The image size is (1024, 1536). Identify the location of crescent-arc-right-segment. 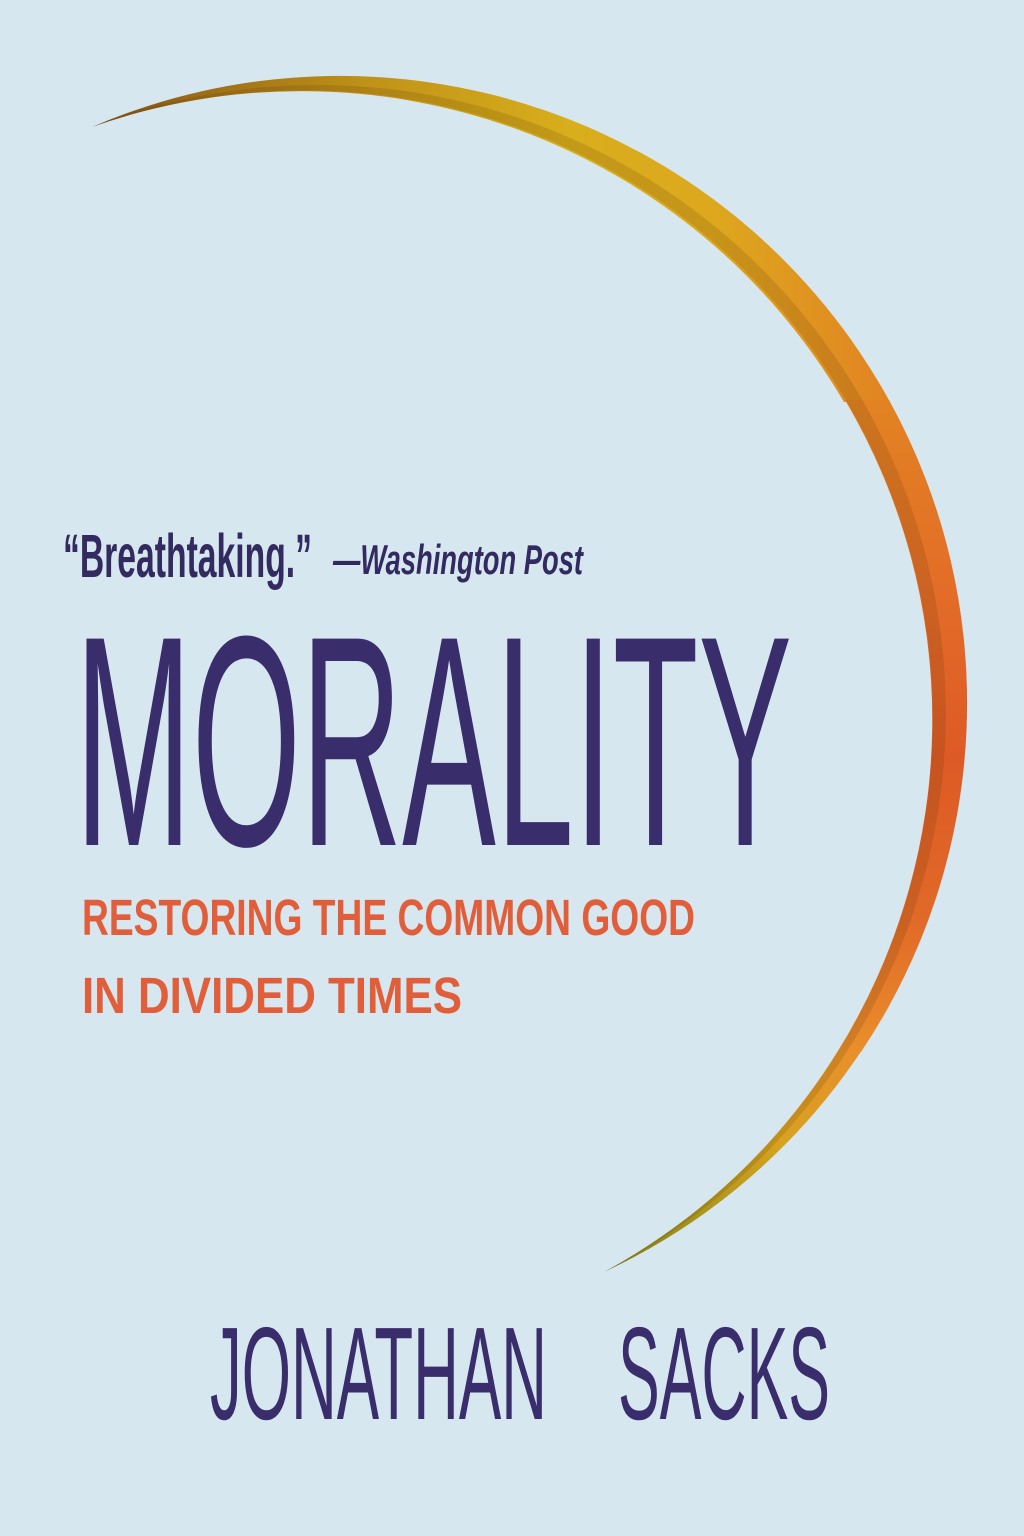
(902, 726).